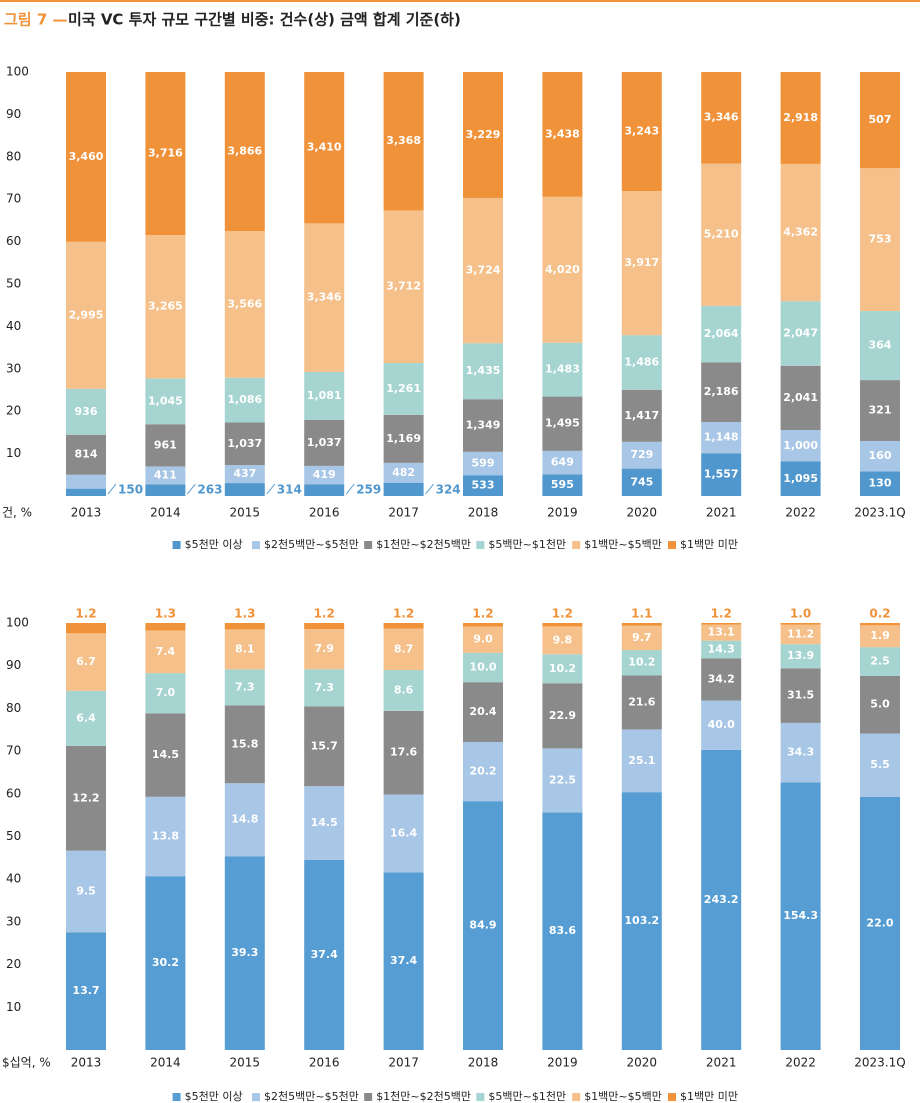 The width and height of the screenshot is (920, 1103). What do you see at coordinates (483, 639) in the screenshot?
I see `data-label: 9.0` at bounding box center [483, 639].